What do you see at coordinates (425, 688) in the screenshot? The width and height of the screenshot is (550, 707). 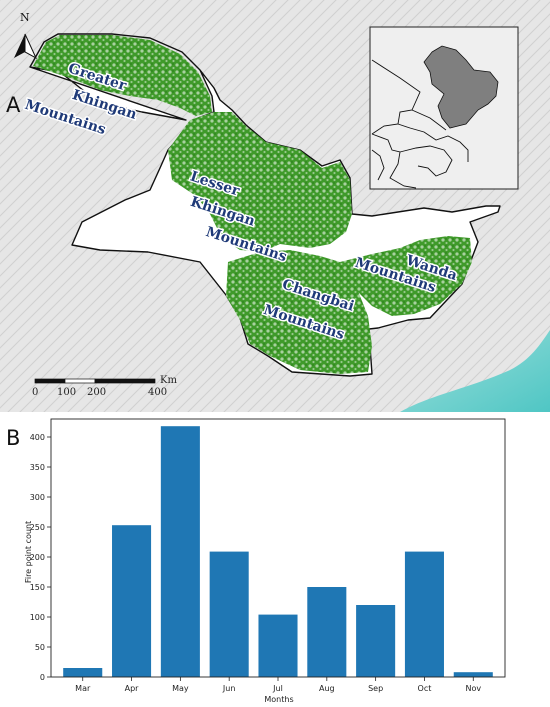 I see `x-tick-label: Oct` at bounding box center [425, 688].